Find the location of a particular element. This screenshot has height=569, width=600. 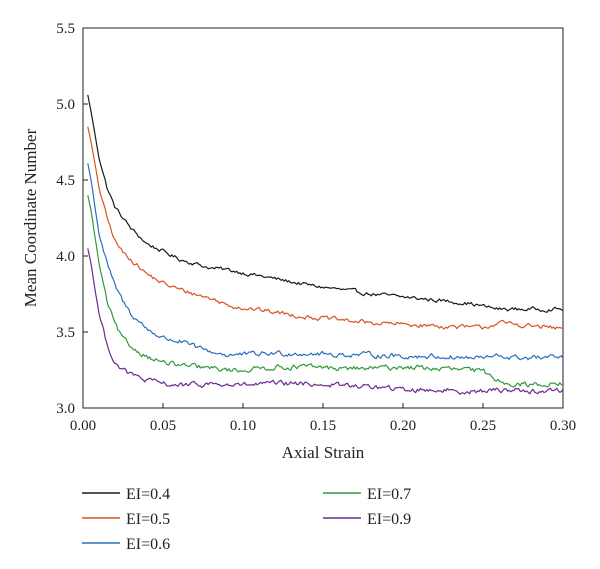

y-axis-ticks: 3.0 3.5 4.0 4.5 5.0 5.5 is located at coordinates (72, 219).